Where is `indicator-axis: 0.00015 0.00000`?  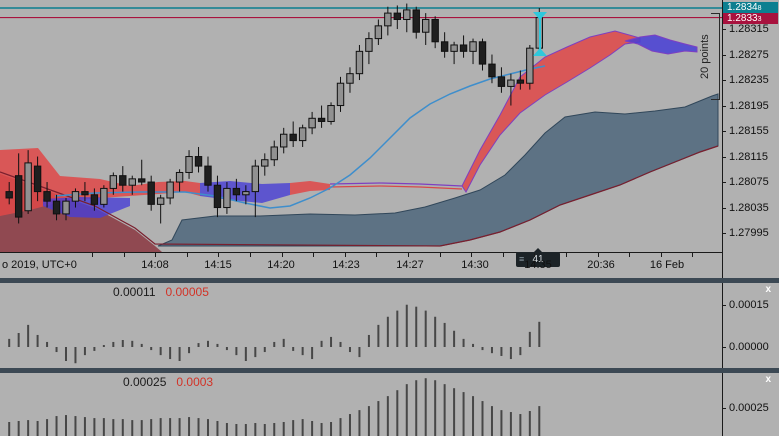
indicator-axis: 0.00015 0.00000 is located at coordinates (750, 325).